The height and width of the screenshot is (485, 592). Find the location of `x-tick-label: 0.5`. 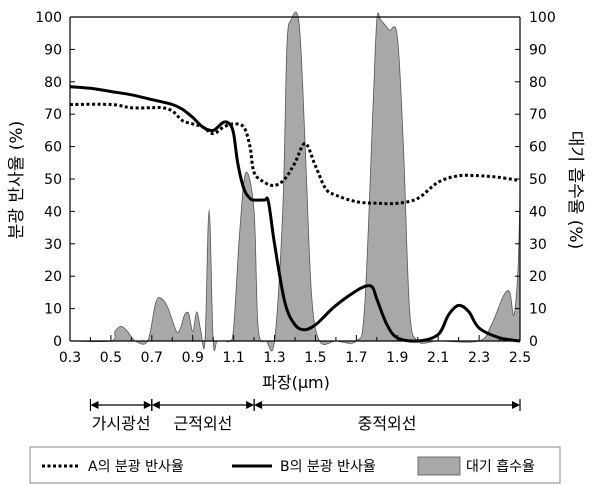

x-tick-label: 0.5 is located at coordinates (111, 358).